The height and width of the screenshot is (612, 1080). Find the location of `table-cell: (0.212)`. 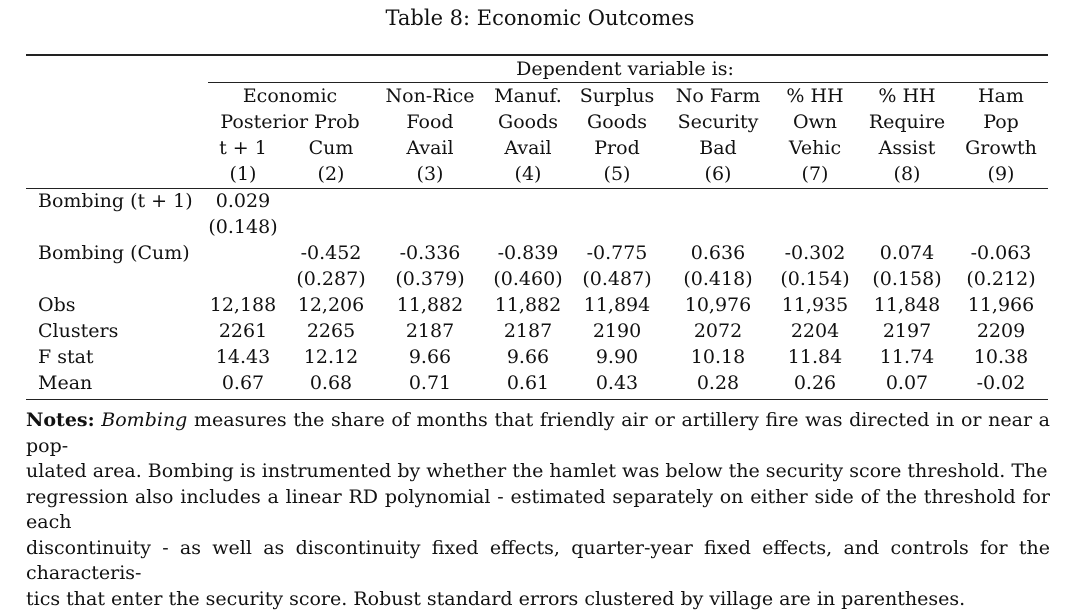

table-cell: (0.212) is located at coordinates (1001, 279).